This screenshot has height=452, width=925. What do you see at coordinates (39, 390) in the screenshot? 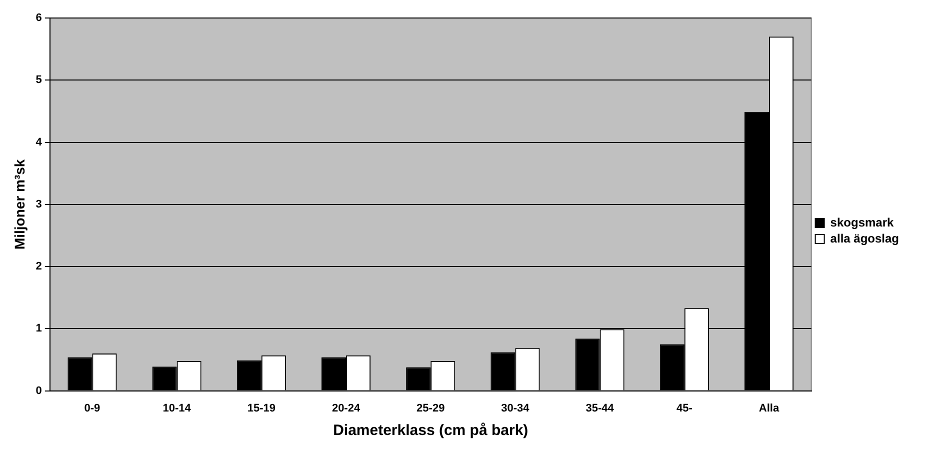
I see `y-tick-label: 0` at bounding box center [39, 390].